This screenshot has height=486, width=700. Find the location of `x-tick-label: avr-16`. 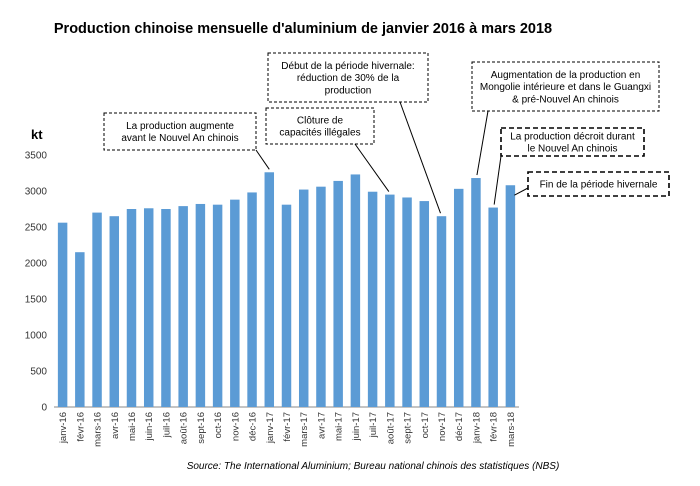

x-tick-label: avr-16 is located at coordinates (115, 425).